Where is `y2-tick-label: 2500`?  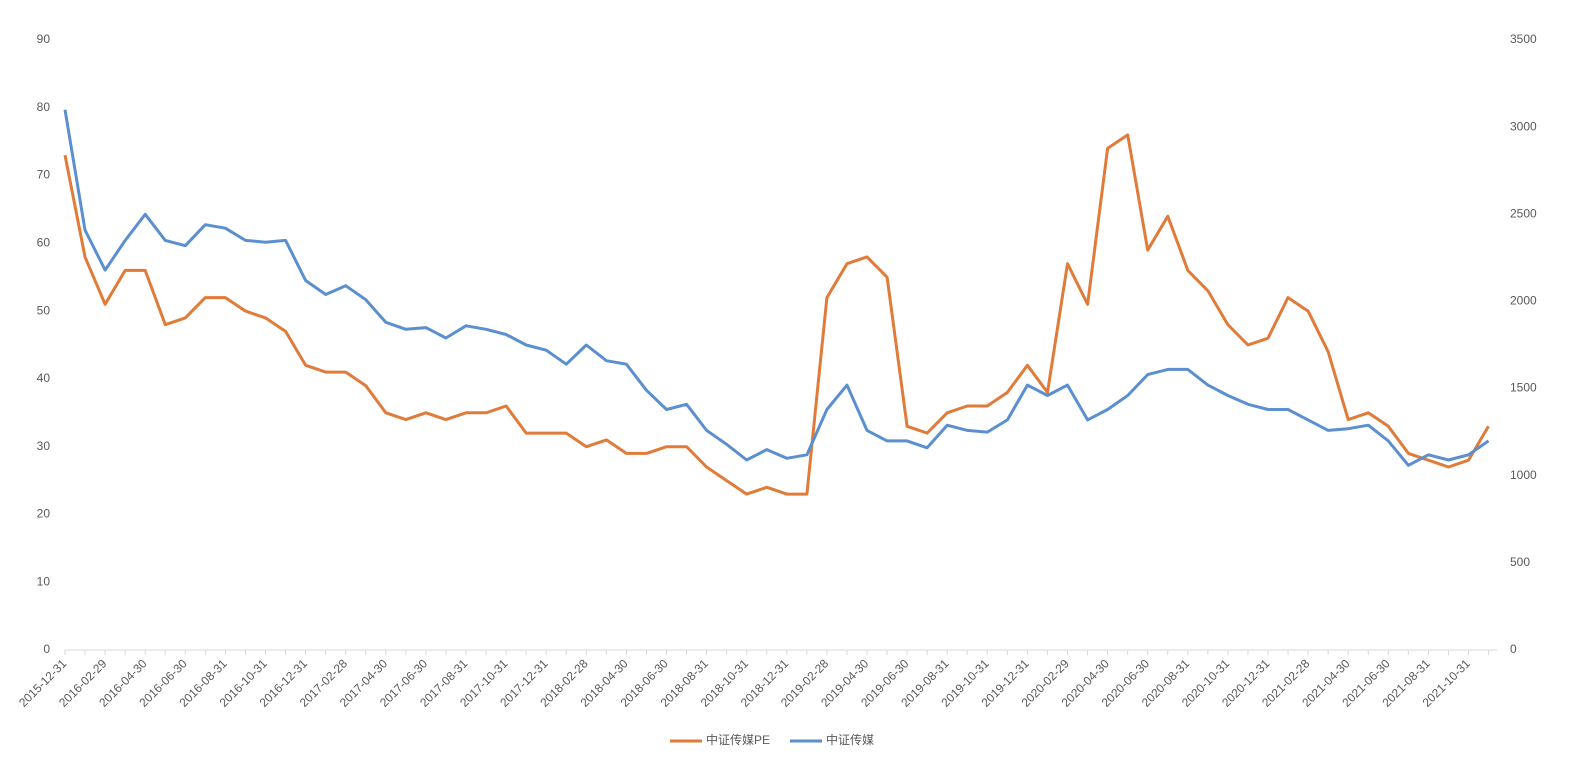 y2-tick-label: 2500 is located at coordinates (1523, 213).